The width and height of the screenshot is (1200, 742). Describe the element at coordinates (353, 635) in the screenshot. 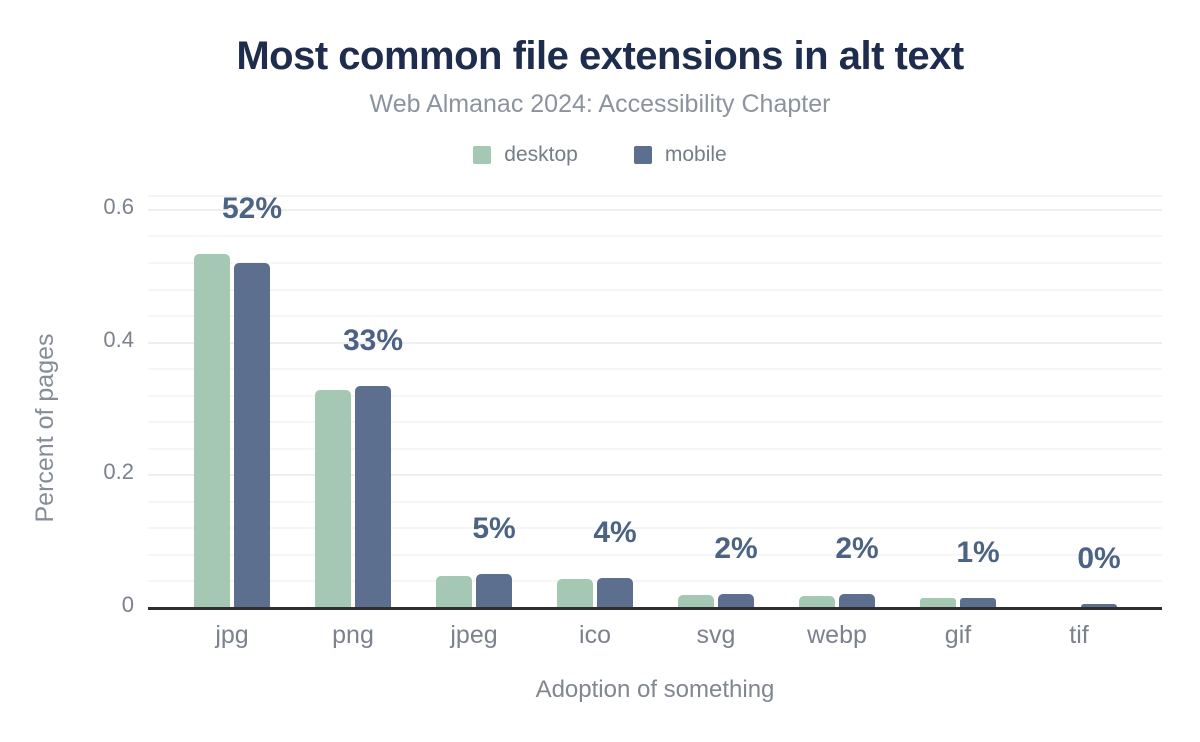

I see `x-tick-label-png: png` at that location.